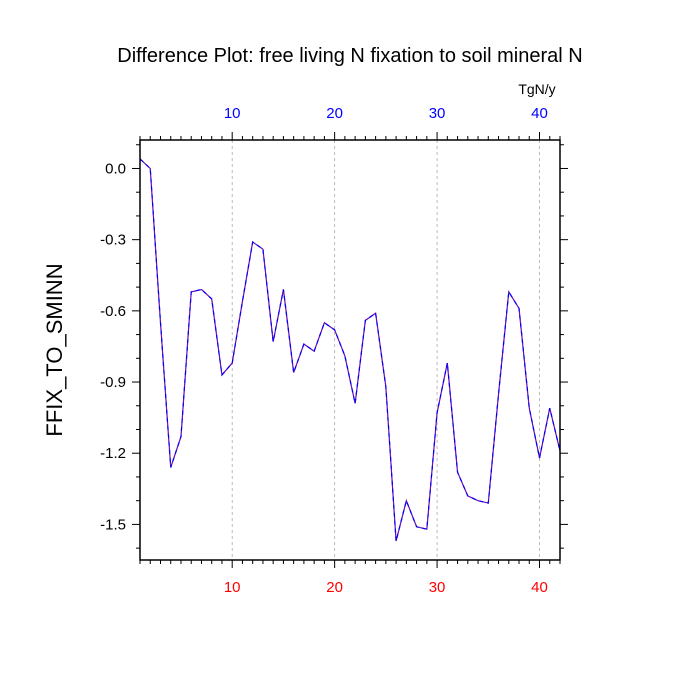  What do you see at coordinates (232, 113) in the screenshot?
I see `x-tick-label-top: 10` at bounding box center [232, 113].